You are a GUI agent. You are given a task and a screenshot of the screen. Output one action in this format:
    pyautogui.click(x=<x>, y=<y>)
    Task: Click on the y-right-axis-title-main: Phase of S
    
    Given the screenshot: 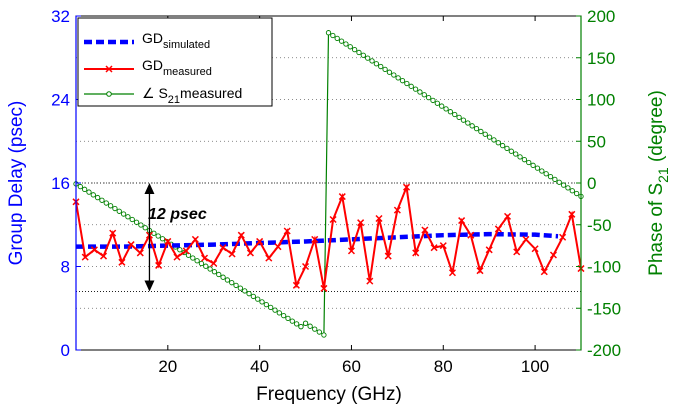 What is the action you would take?
    pyautogui.click(x=656, y=229)
    